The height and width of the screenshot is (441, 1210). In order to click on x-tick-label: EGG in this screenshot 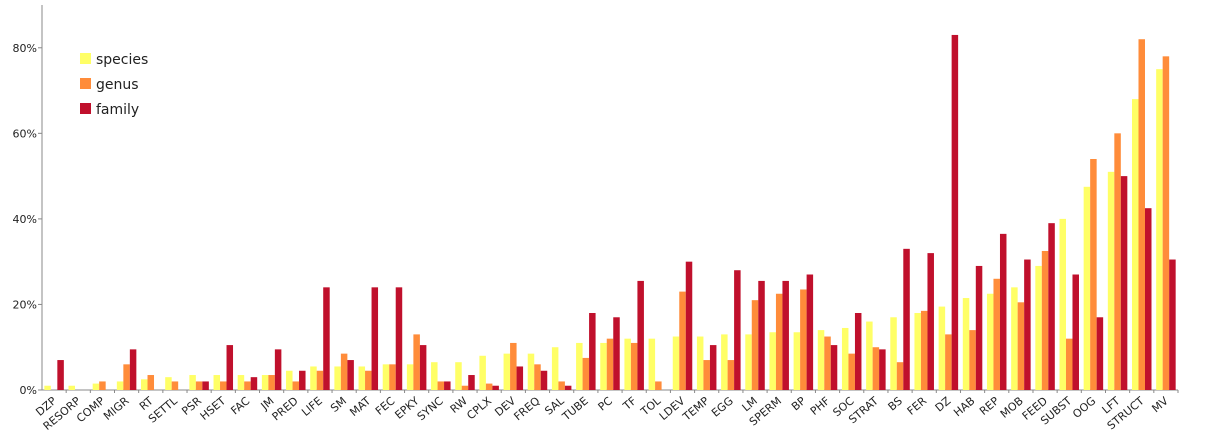, I will do `click(722, 406)`.